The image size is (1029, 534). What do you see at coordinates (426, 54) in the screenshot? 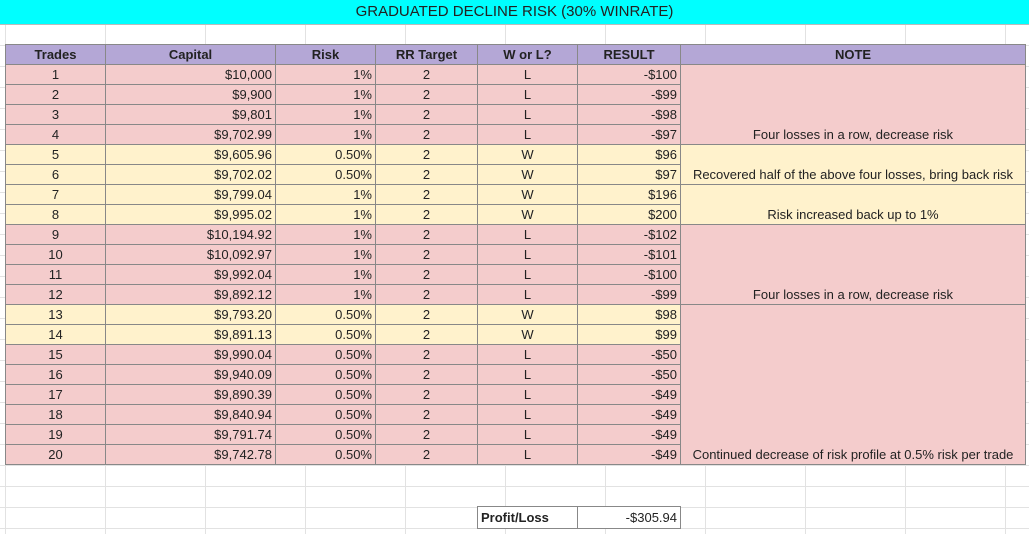
I see `column-header: RR Target` at bounding box center [426, 54].